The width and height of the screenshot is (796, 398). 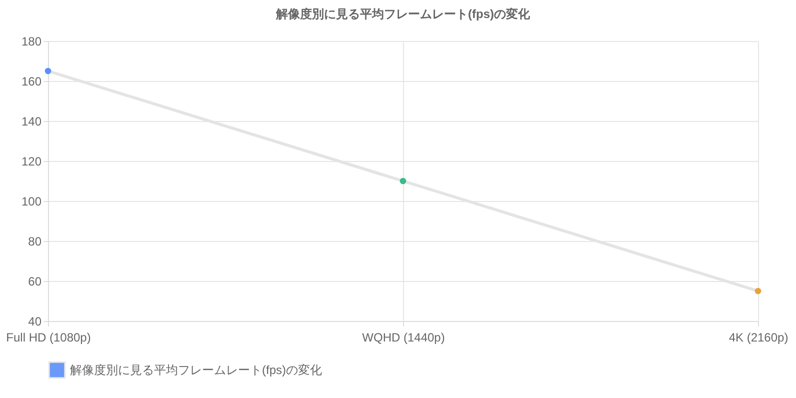 I want to click on x-tick-label: 4K (2160p), so click(x=758, y=337).